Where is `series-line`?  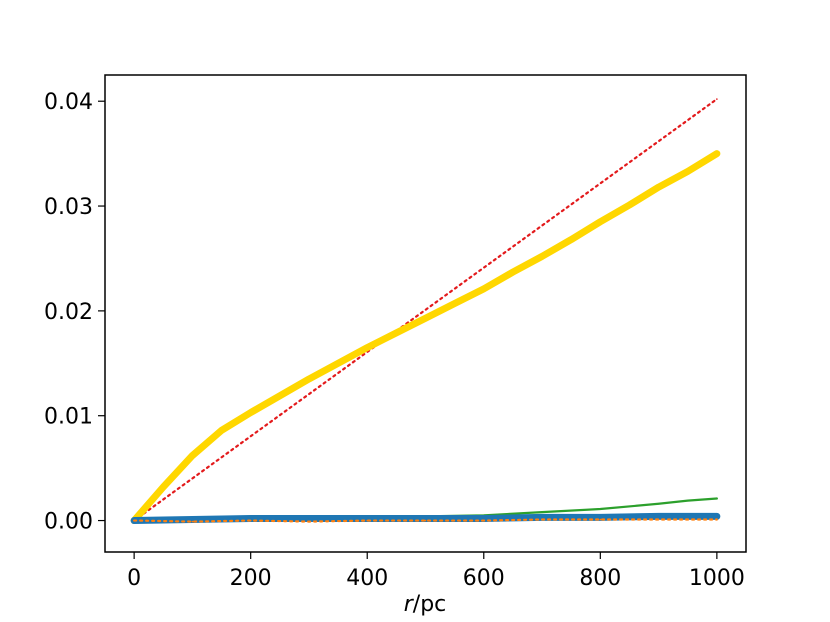
series-line is located at coordinates (425, 520).